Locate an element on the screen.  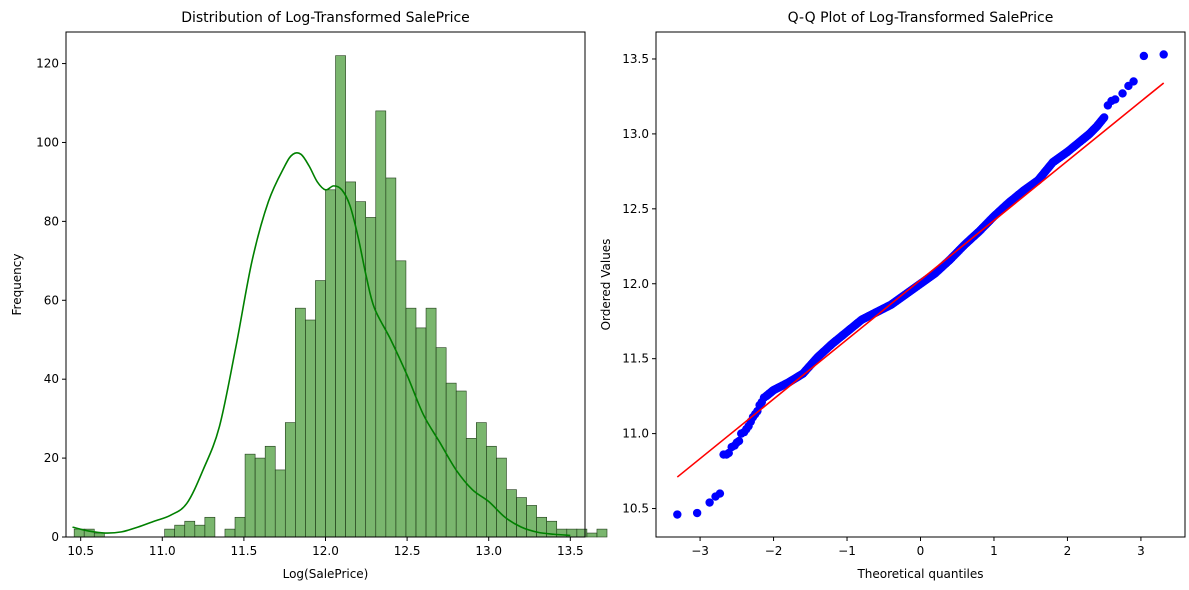
y-tick-label: 20 is located at coordinates (51, 458).